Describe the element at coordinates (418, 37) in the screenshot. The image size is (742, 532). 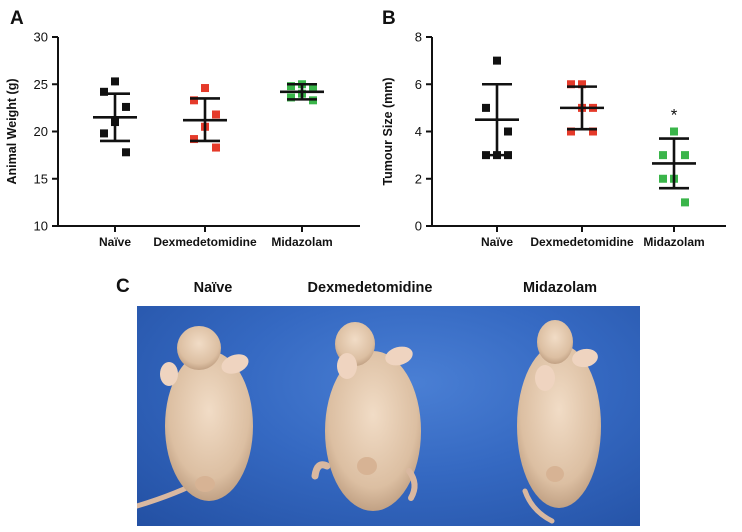
I see `y-tick-label: 8` at that location.